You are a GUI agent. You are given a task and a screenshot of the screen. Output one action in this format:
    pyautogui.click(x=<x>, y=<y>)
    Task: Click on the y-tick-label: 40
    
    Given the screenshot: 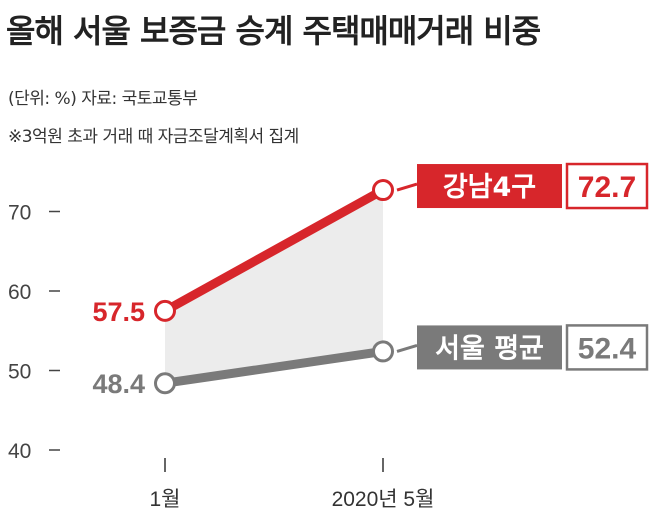 What is the action you would take?
    pyautogui.click(x=19, y=451)
    